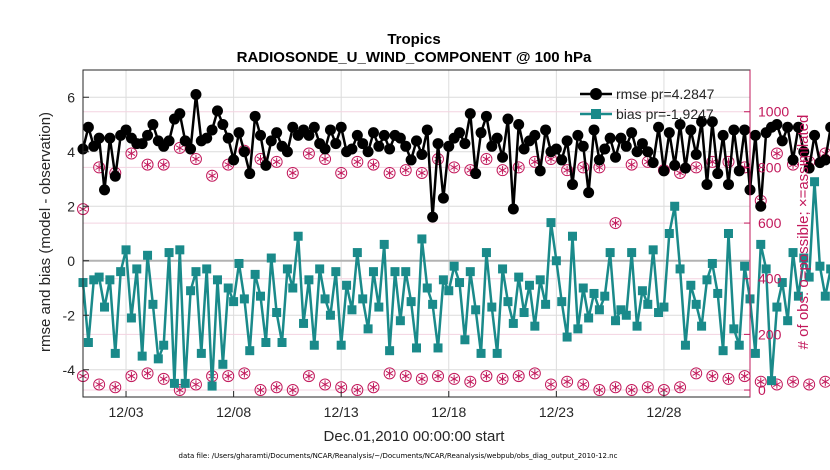 The width and height of the screenshot is (830, 470). I want to click on y2-tick-label: 1000, so click(773, 112).